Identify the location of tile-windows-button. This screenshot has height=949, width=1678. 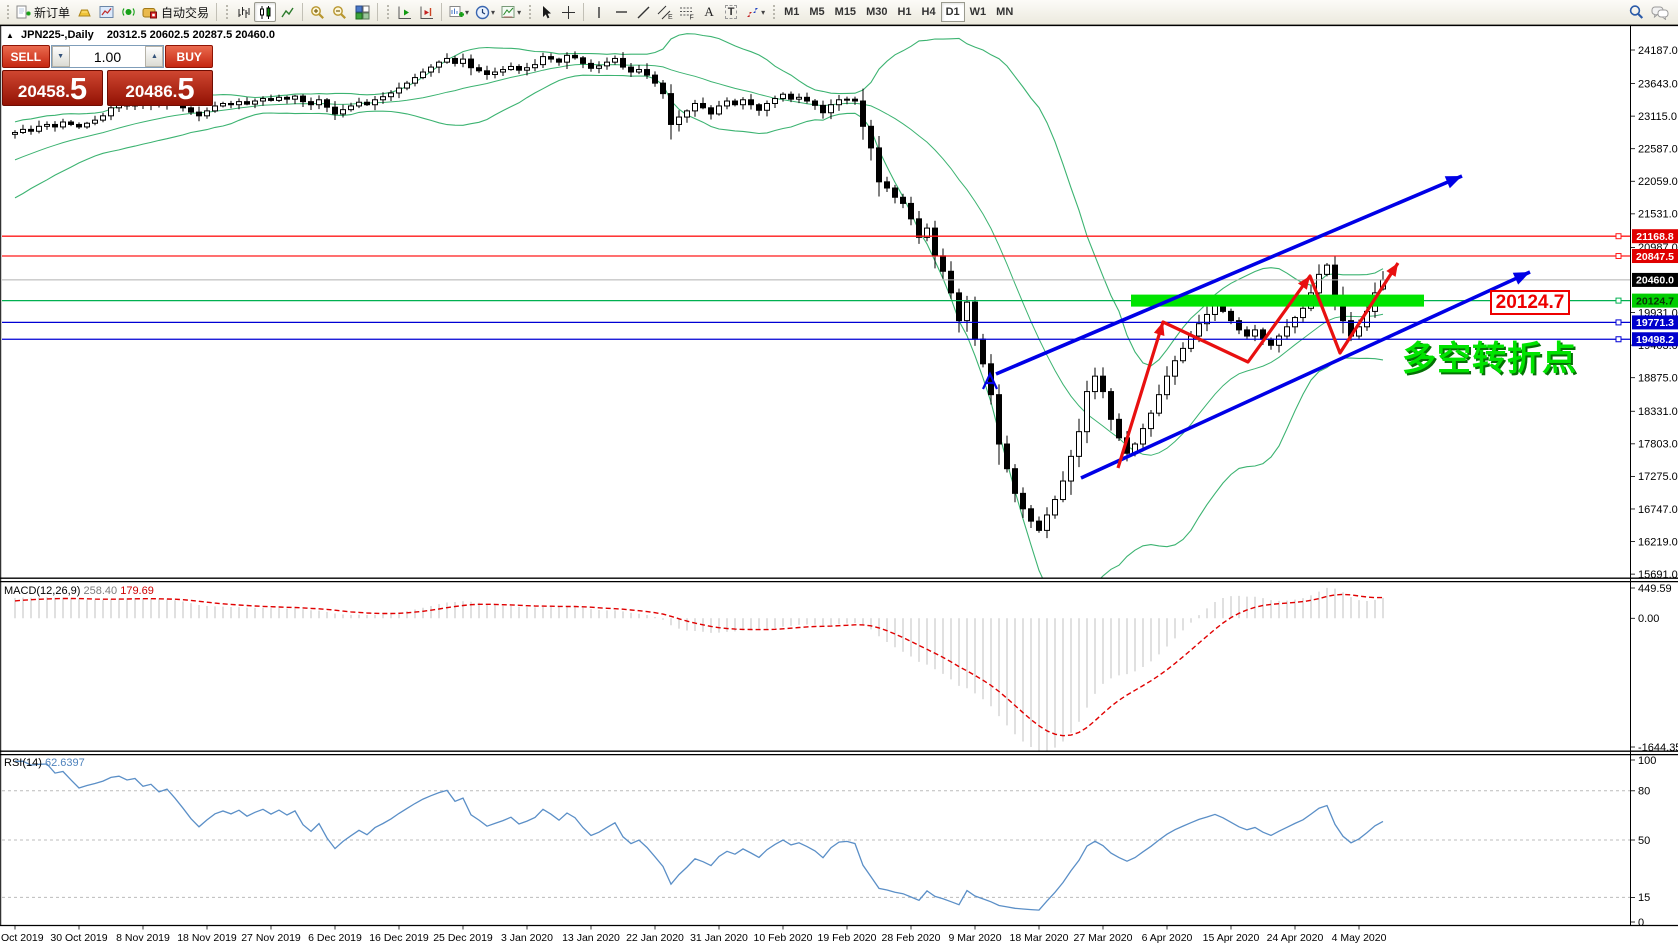
(362, 12).